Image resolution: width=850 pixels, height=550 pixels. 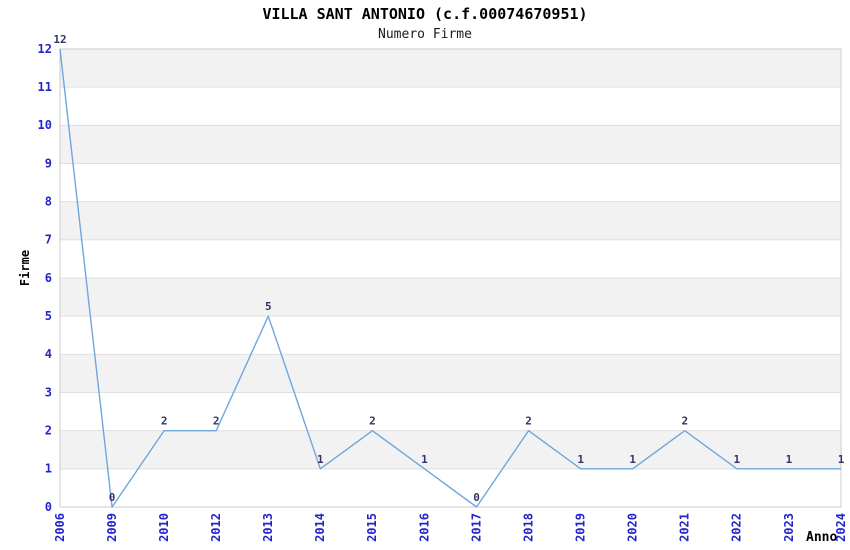 I want to click on chart-subtitle: Numero Firme, so click(x=425, y=34).